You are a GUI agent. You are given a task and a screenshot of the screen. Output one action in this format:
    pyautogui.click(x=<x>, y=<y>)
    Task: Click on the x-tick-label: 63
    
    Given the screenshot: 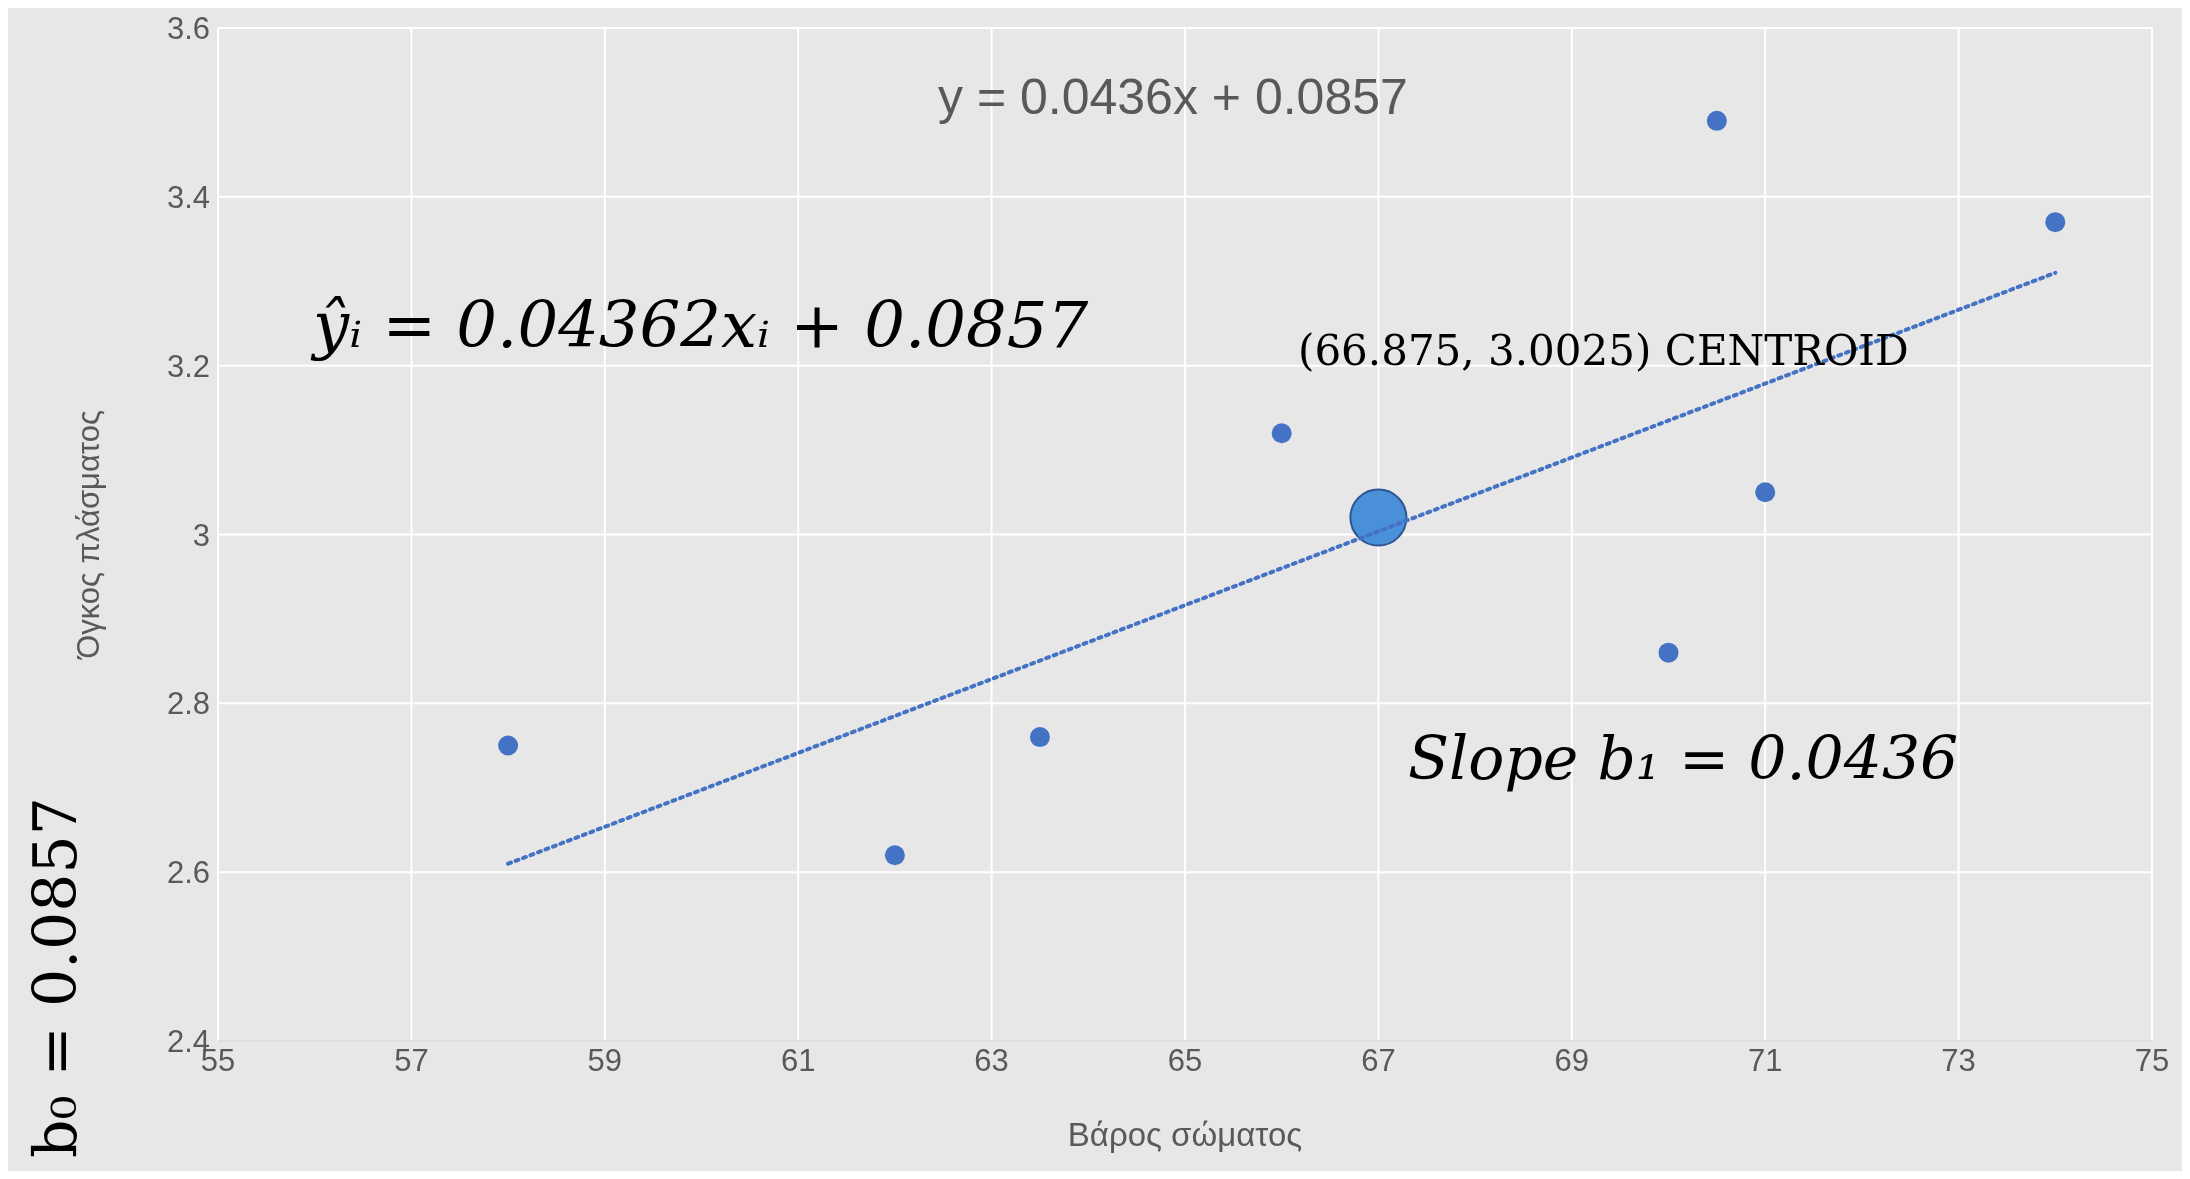 What is the action you would take?
    pyautogui.click(x=991, y=1061)
    